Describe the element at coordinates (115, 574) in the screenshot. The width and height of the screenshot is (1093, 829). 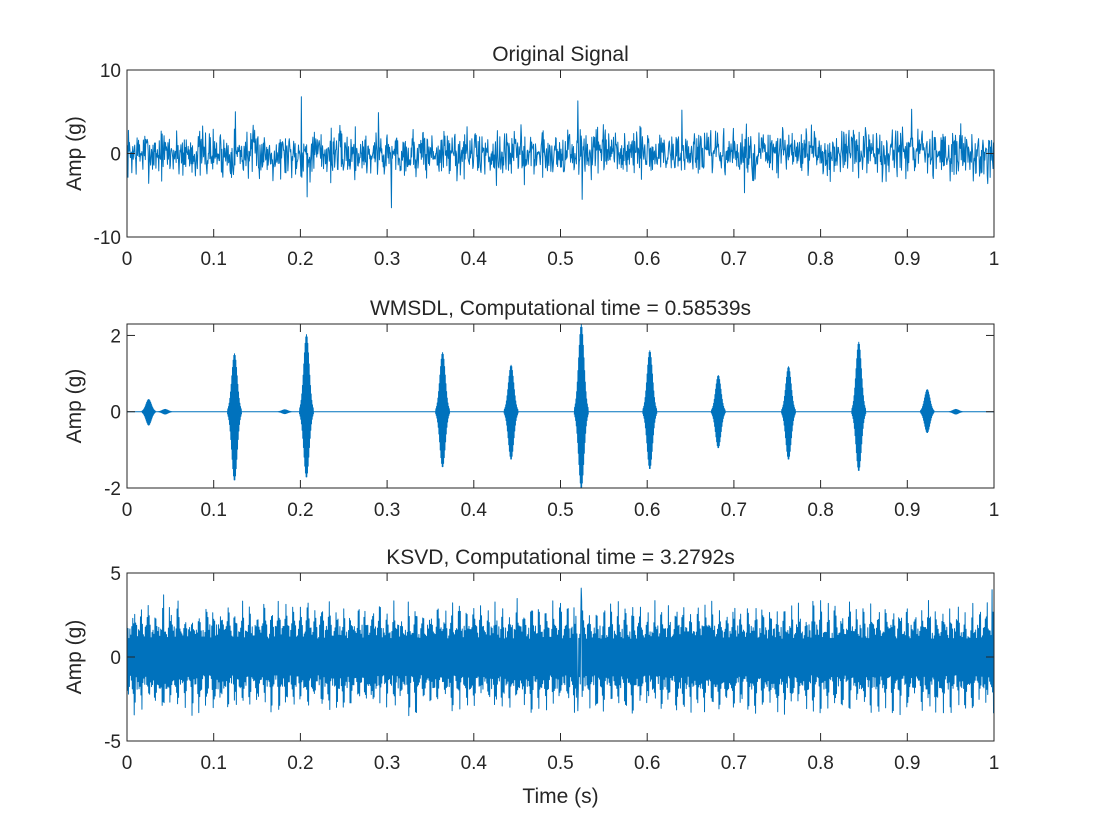
I see `y-tick-label: 5` at that location.